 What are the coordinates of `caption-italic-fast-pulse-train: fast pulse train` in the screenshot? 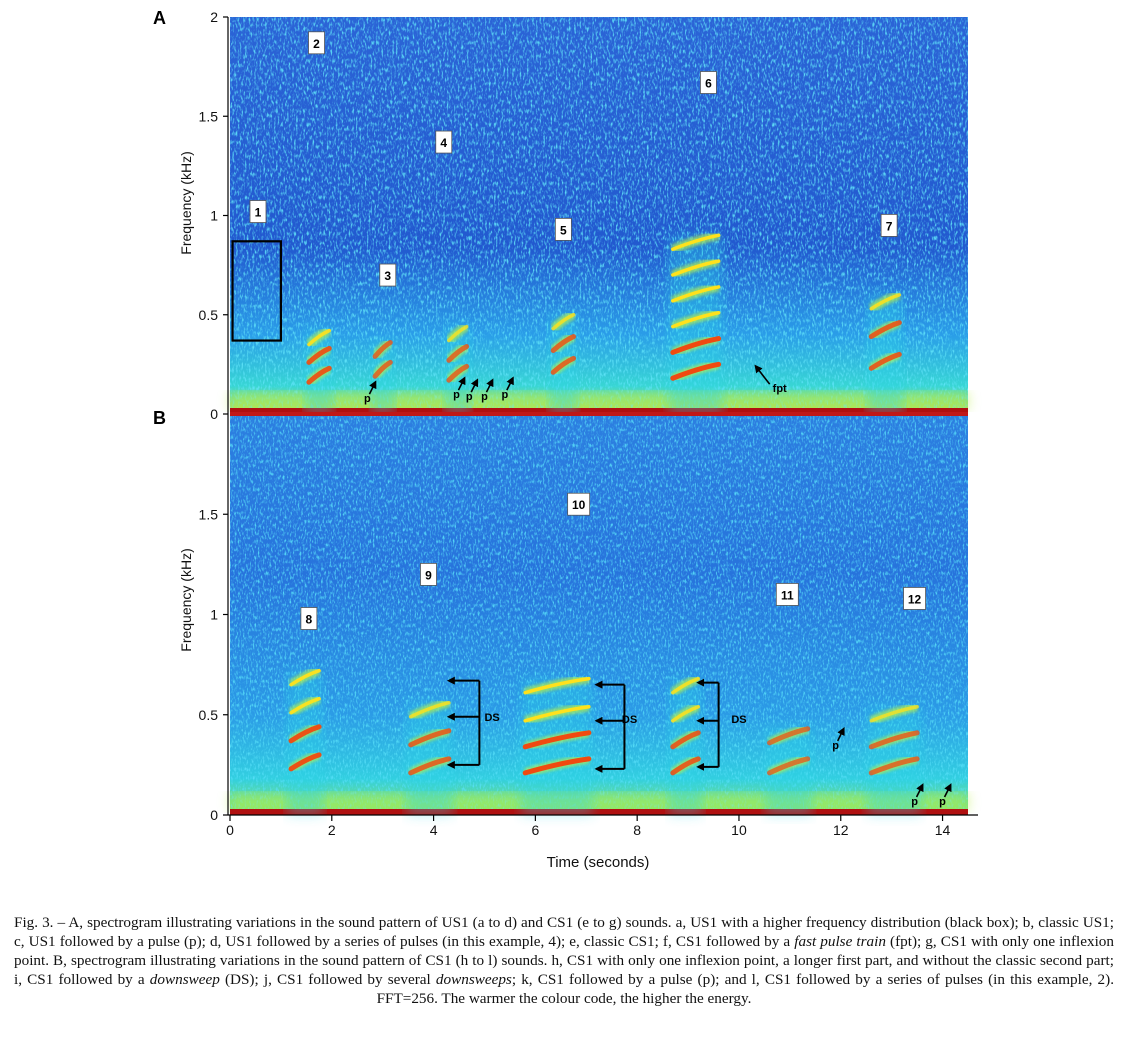 It's located at (840, 941).